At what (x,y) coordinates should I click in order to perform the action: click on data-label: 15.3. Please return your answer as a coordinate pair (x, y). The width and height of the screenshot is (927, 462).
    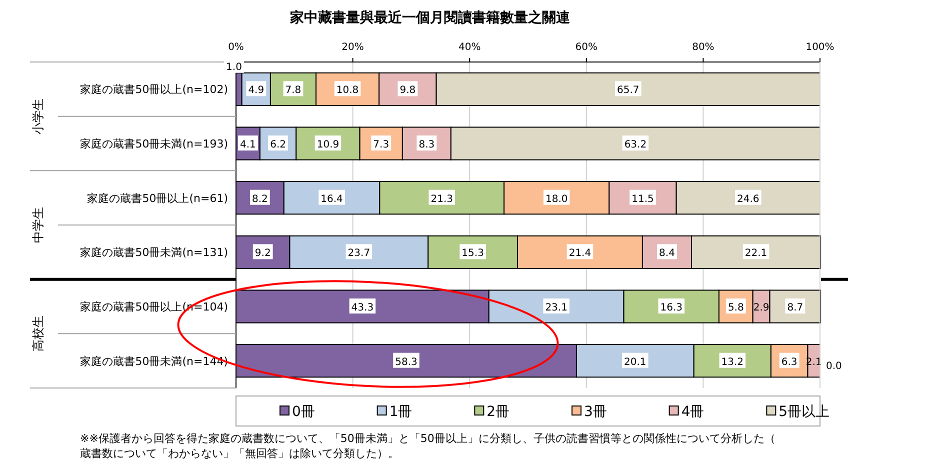
    Looking at the image, I should click on (473, 254).